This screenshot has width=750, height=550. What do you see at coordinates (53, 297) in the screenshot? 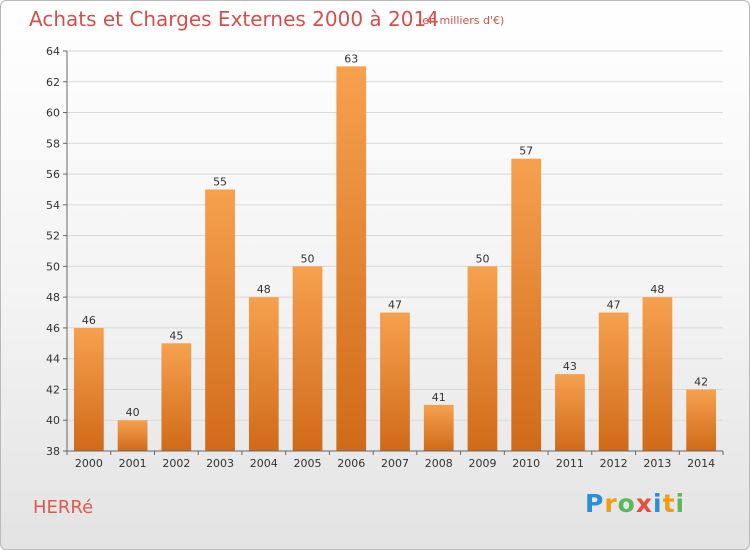
I see `y-tick-label: 48` at bounding box center [53, 297].